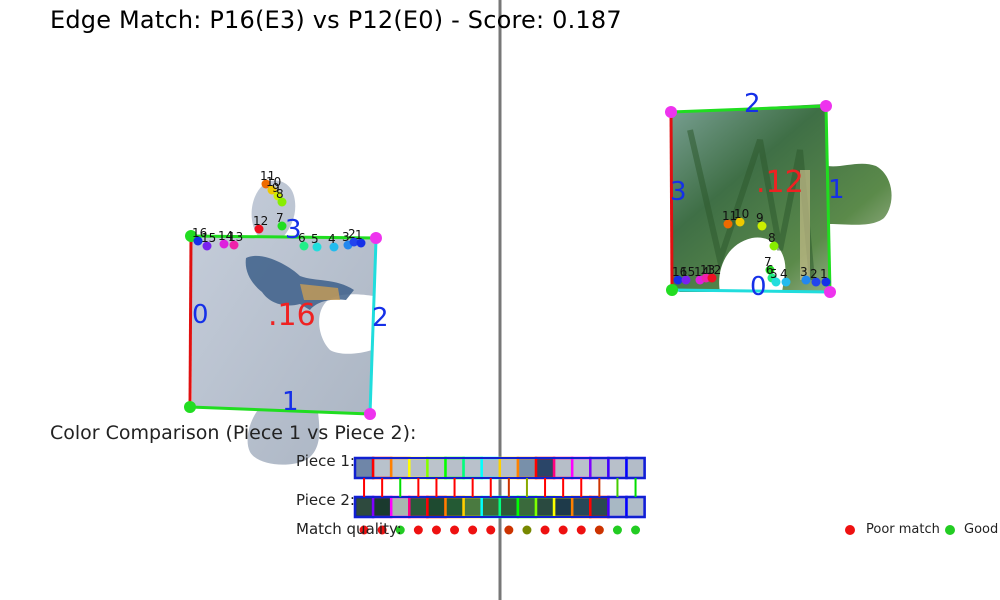 The height and width of the screenshot is (600, 1000). I want to click on right-sample-label: 16, so click(679, 272).